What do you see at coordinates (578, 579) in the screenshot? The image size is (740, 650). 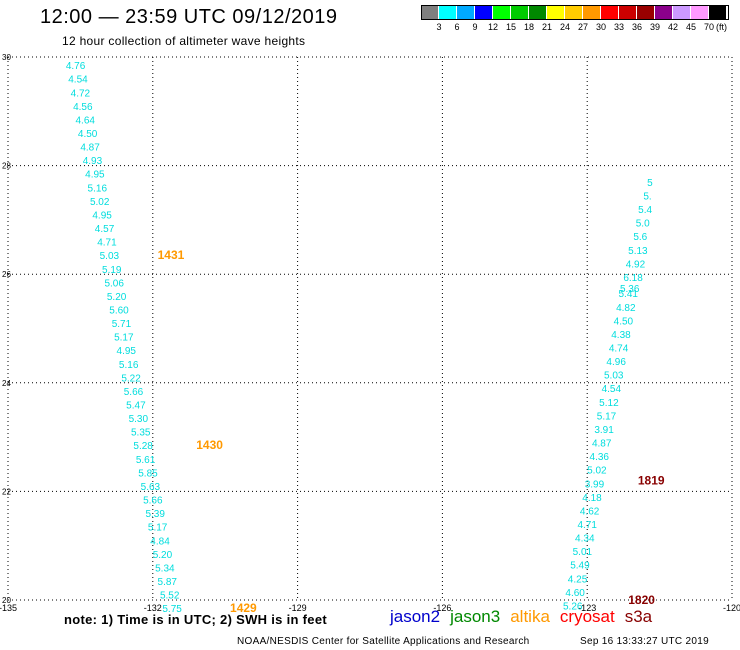 I see `wave-height-label: 4.25` at bounding box center [578, 579].